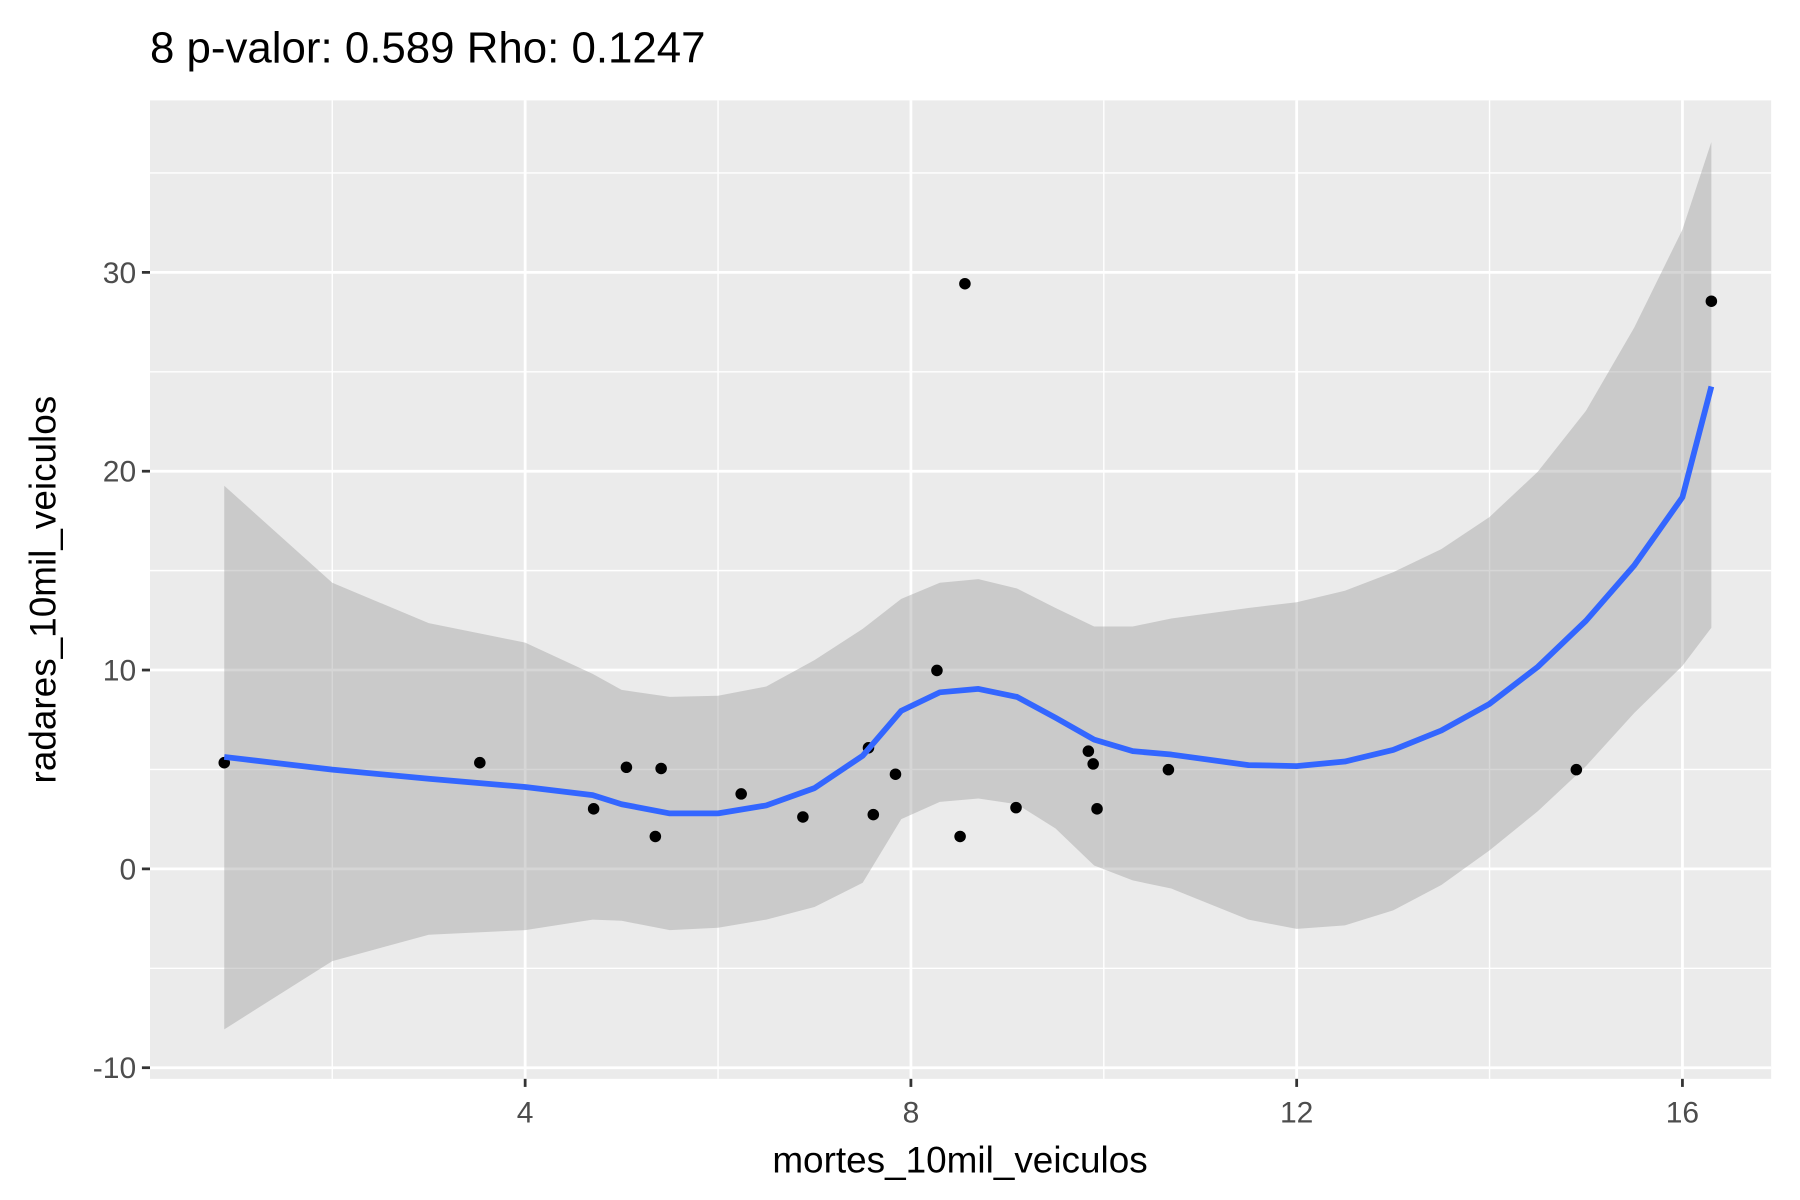 Image resolution: width=1800 pixels, height=1200 pixels. Describe the element at coordinates (1682, 1113) in the screenshot. I see `x-tick-label: 16` at that location.